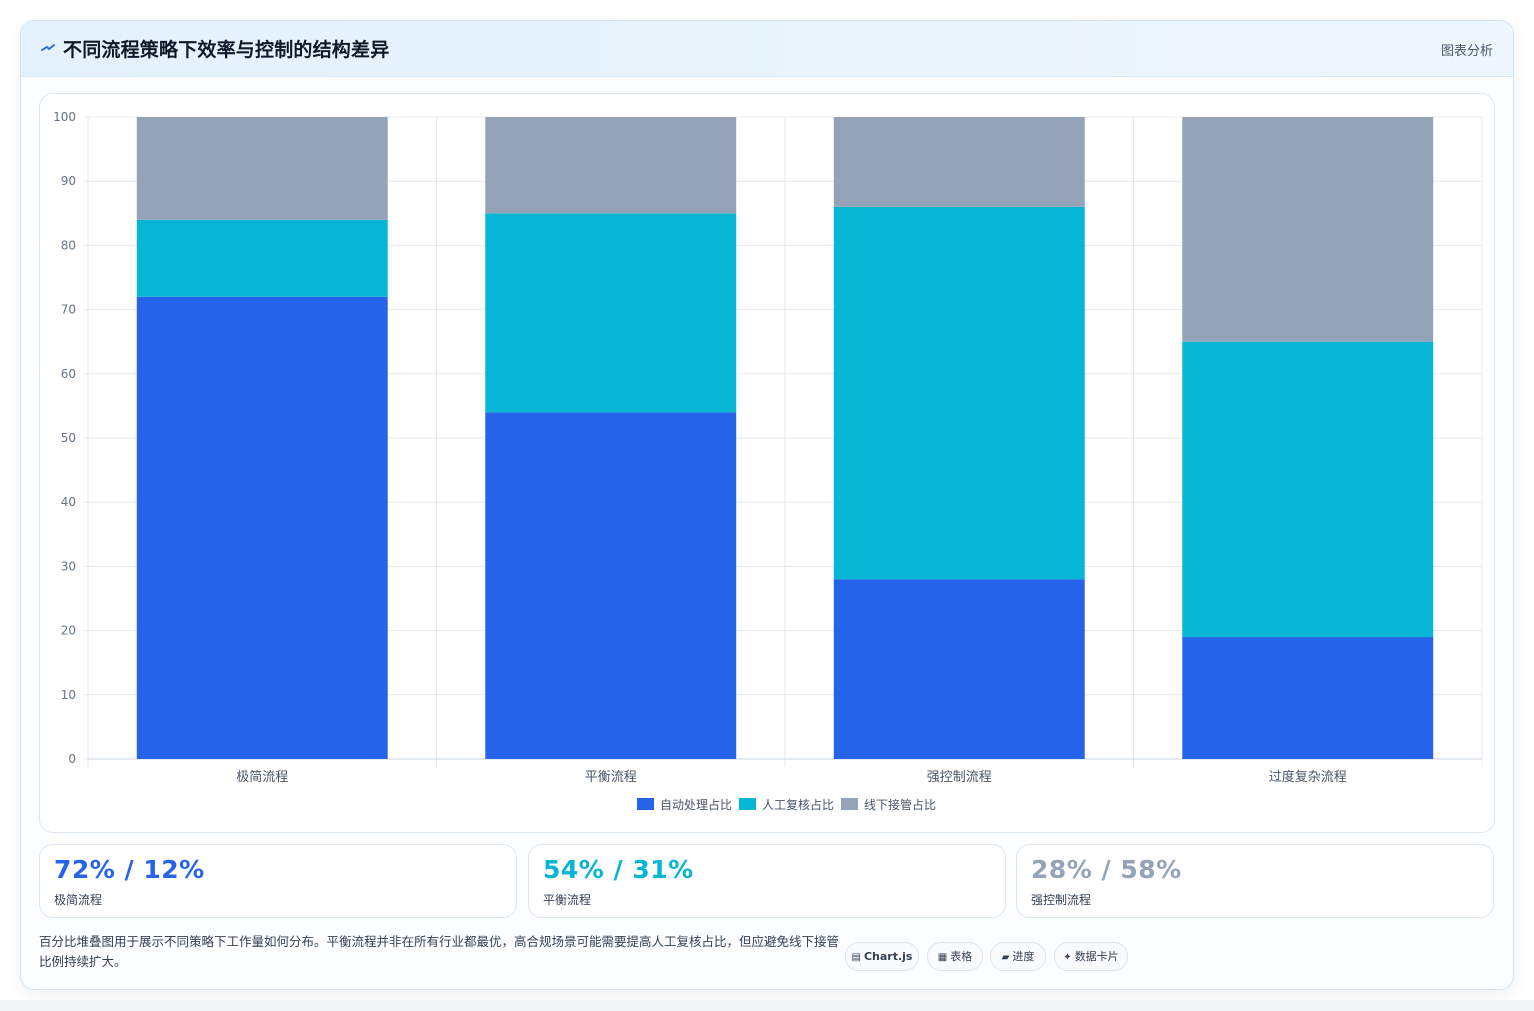 This screenshot has height=1011, width=1534. Describe the element at coordinates (900, 804) in the screenshot. I see `legend-label: 线下接管占比` at that location.